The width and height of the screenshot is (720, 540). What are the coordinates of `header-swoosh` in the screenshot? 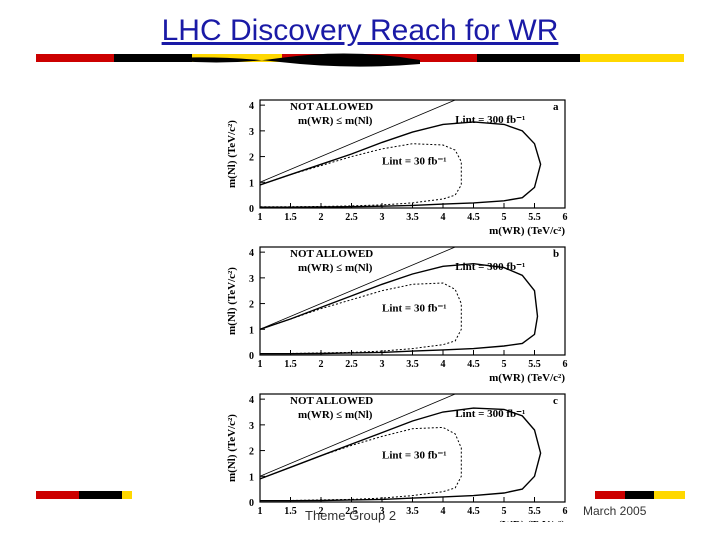 It's located at (280, 60).